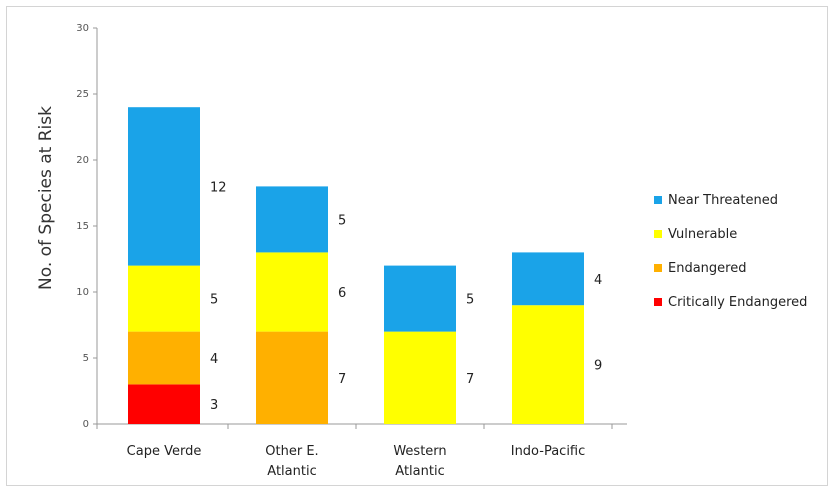 The image size is (836, 490). Describe the element at coordinates (82, 226) in the screenshot. I see `y-tick-label: 15` at that location.